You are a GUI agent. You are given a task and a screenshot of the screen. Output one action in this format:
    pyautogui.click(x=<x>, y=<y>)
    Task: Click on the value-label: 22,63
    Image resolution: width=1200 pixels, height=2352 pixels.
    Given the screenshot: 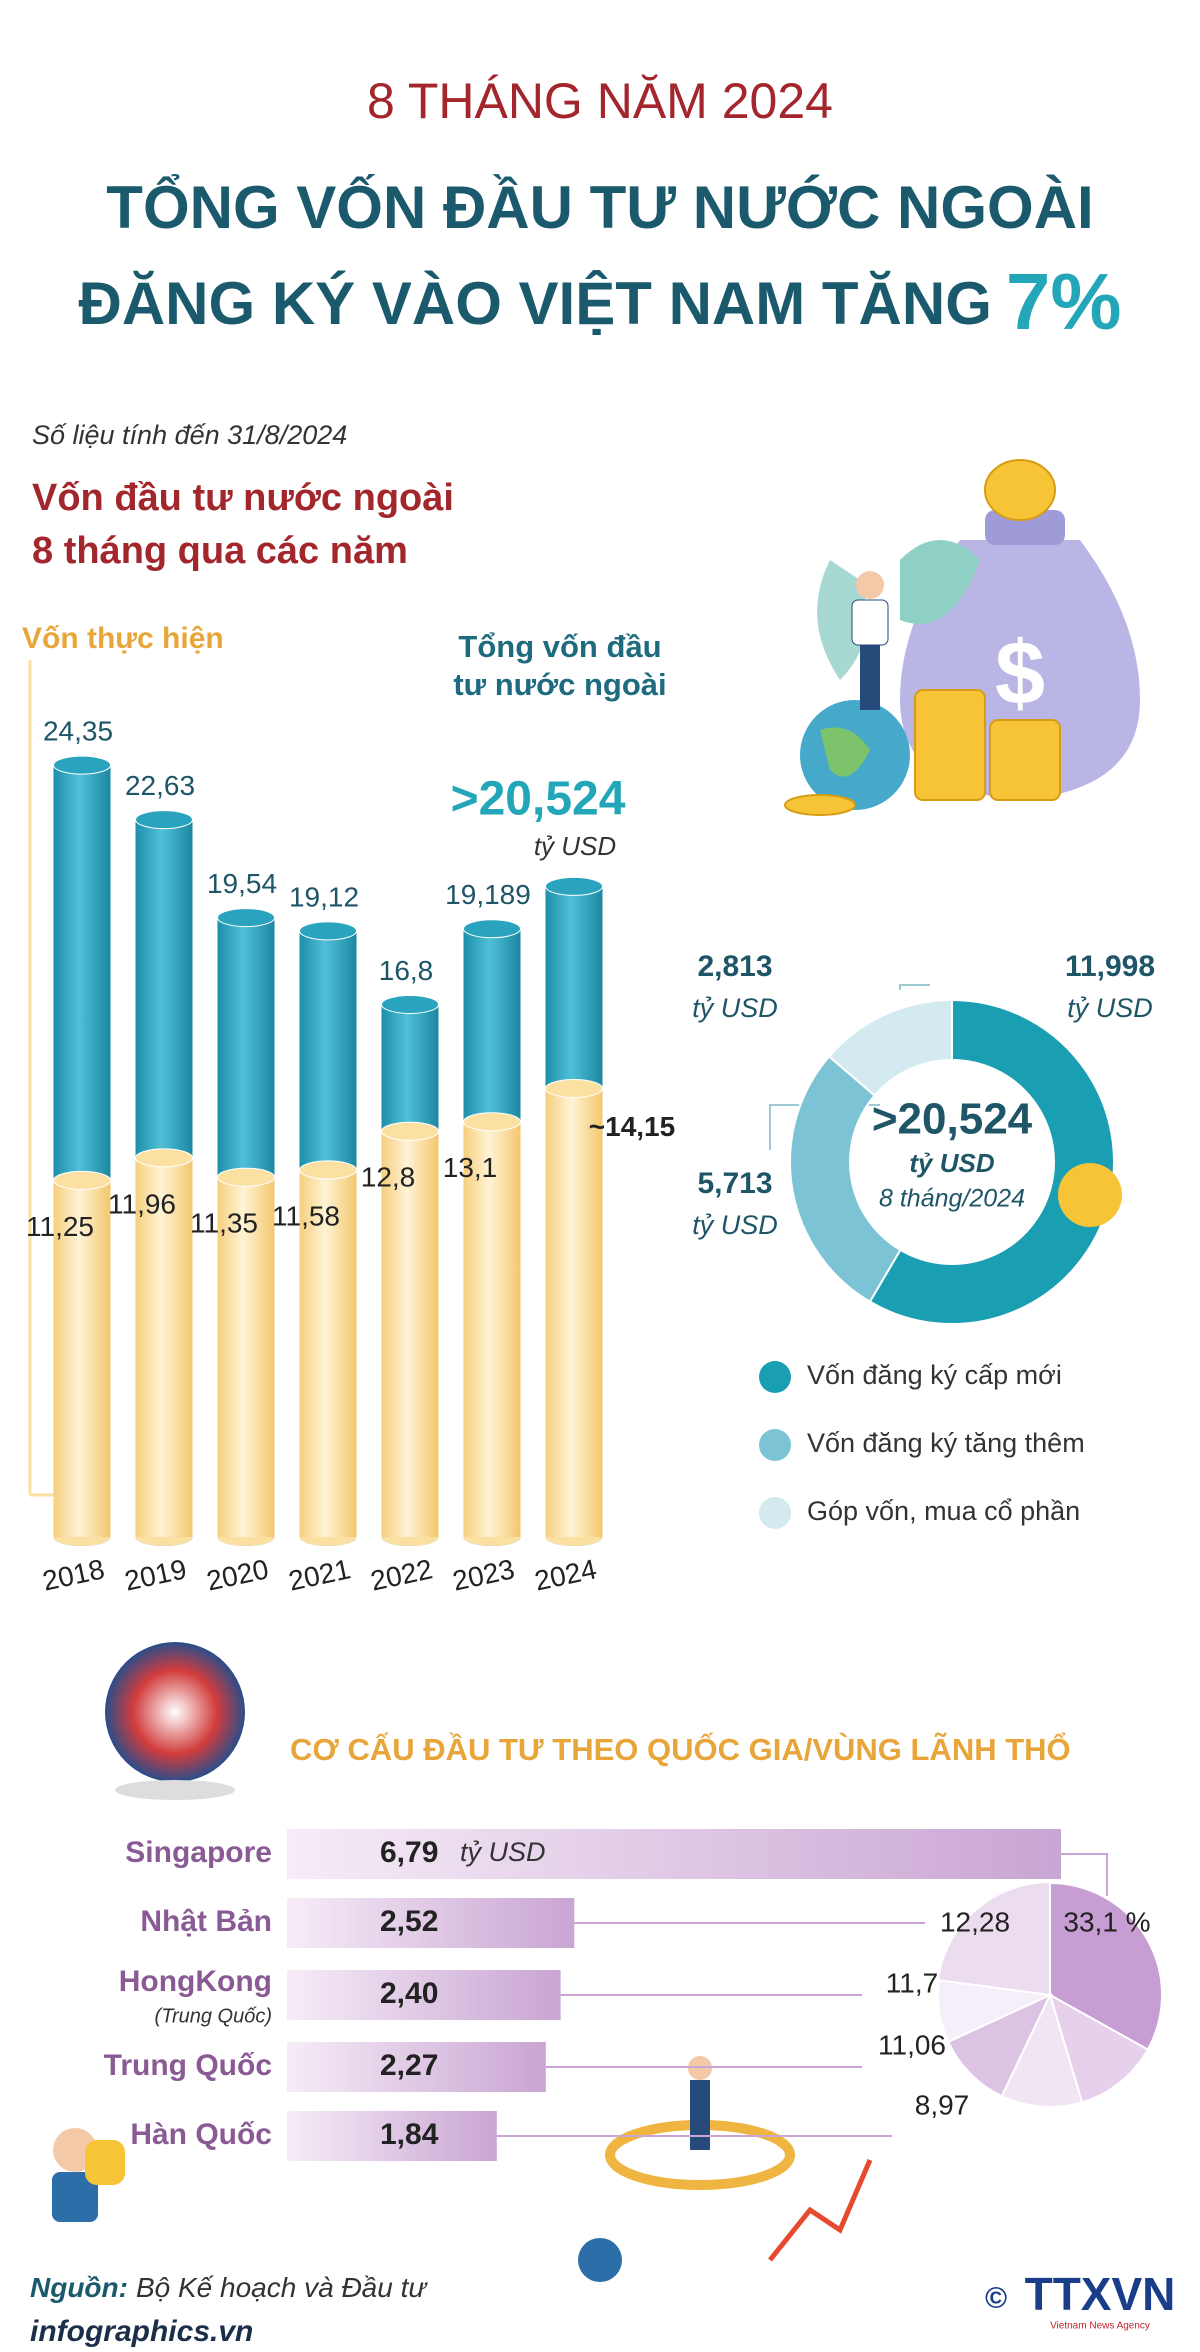 What is the action you would take?
    pyautogui.click(x=160, y=785)
    